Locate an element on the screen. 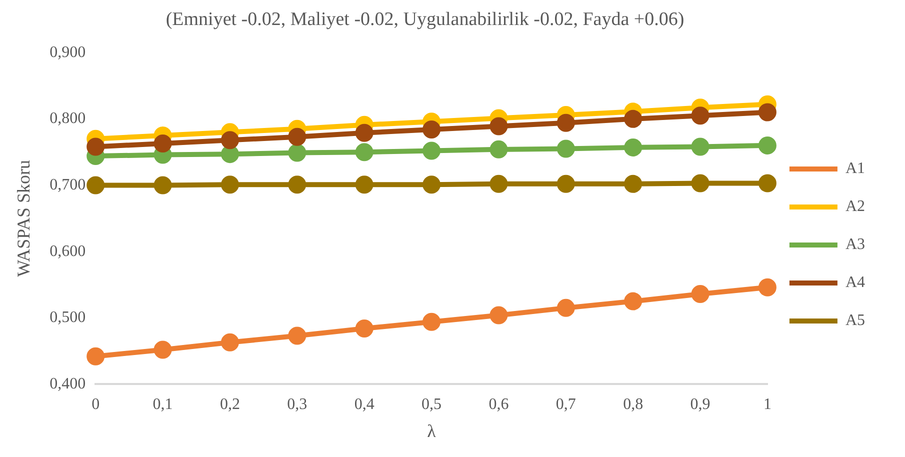  legend-label: A4 is located at coordinates (855, 282).